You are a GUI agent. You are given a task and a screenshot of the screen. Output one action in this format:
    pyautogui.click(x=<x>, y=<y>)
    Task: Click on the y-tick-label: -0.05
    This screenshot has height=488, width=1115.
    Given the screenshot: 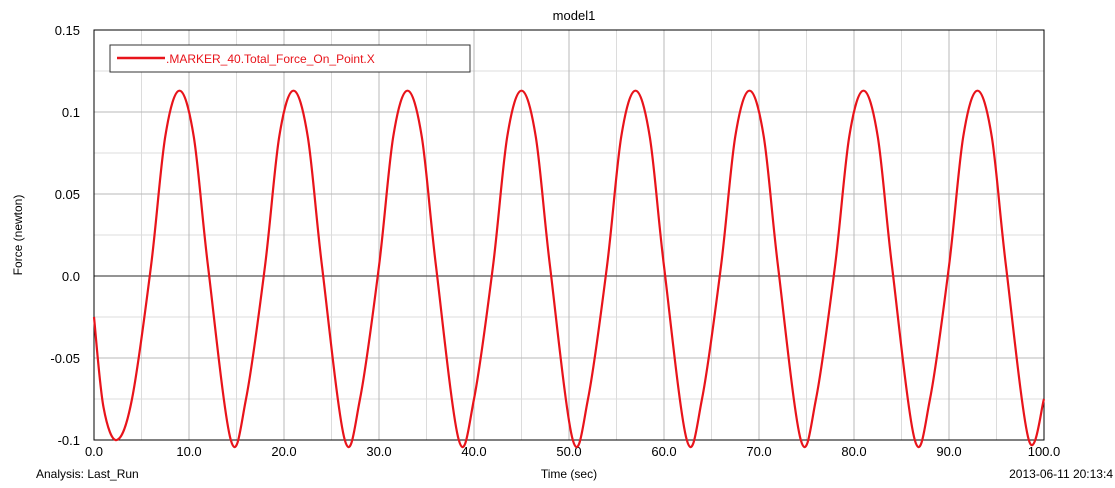 What is the action you would take?
    pyautogui.click(x=65, y=358)
    